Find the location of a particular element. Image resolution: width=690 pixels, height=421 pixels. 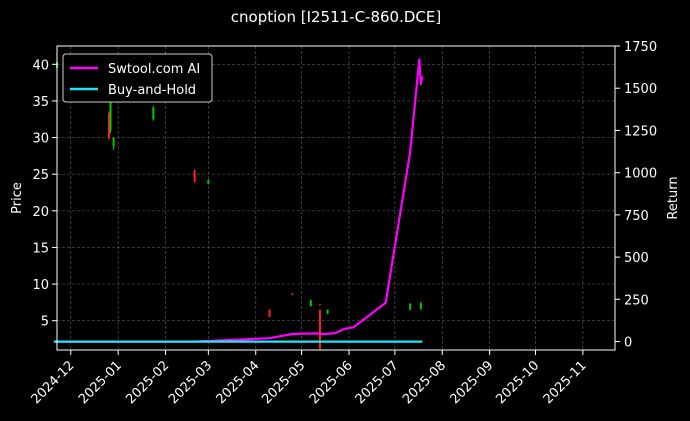

left-tick-label: 35 is located at coordinates (40, 102).